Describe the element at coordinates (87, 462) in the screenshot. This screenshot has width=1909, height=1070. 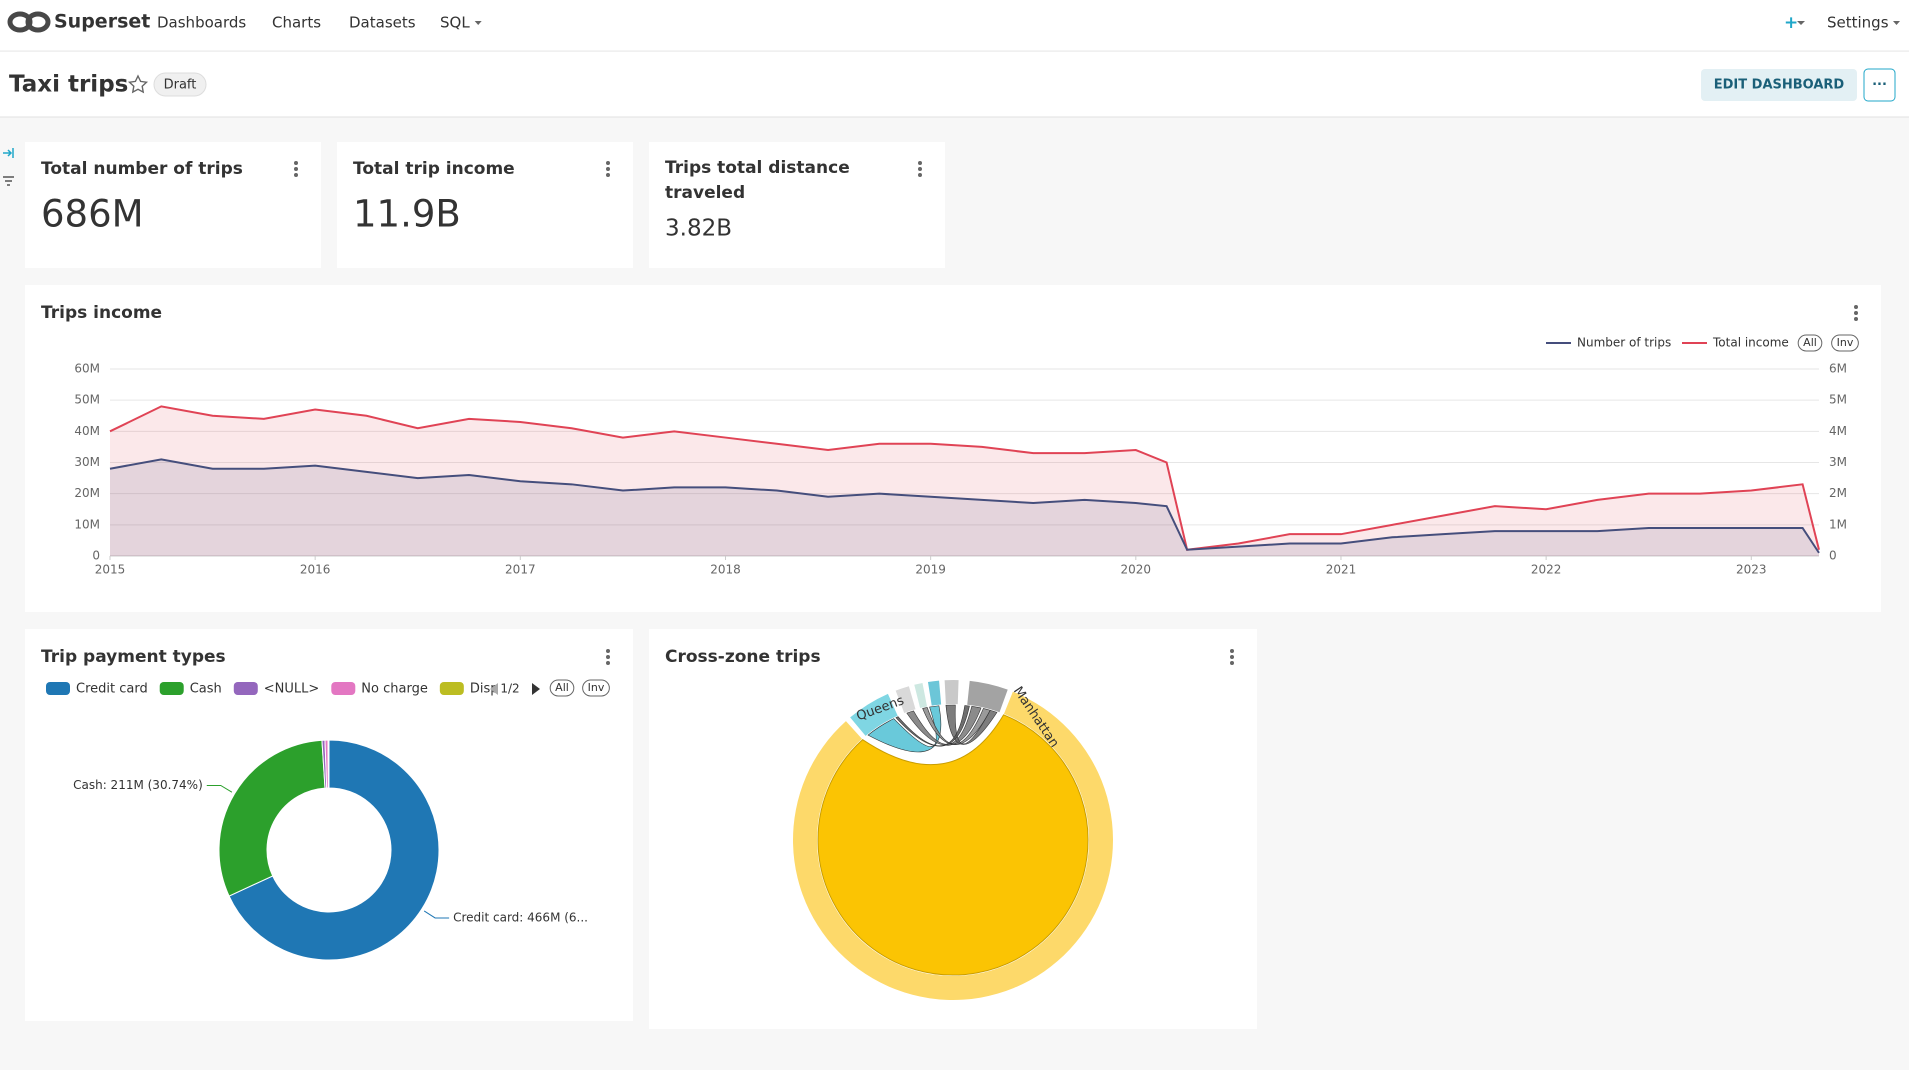
I see `y-tick-label: 30M` at that location.